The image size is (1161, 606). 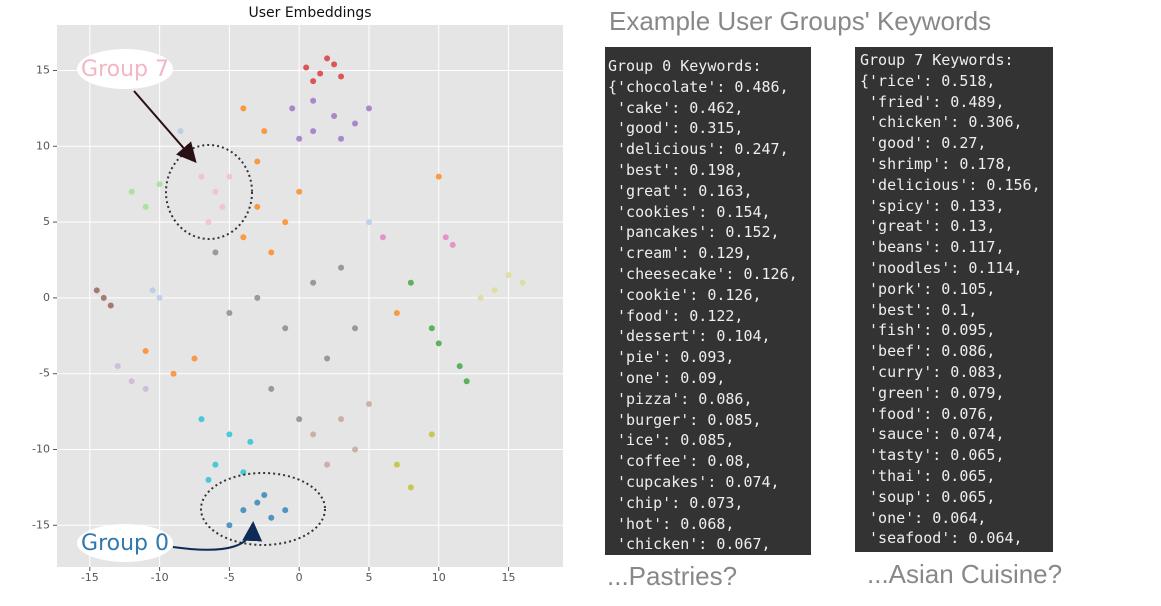 What do you see at coordinates (694, 481) in the screenshot?
I see `keyword-line: 'cupcakes': 0.074,` at bounding box center [694, 481].